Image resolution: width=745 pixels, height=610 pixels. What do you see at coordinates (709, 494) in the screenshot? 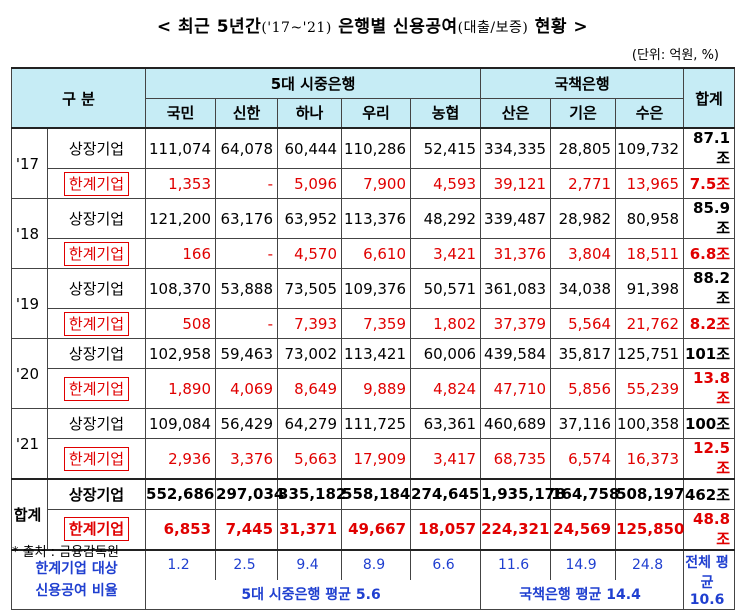
I see `listed-total: 462조` at bounding box center [709, 494].